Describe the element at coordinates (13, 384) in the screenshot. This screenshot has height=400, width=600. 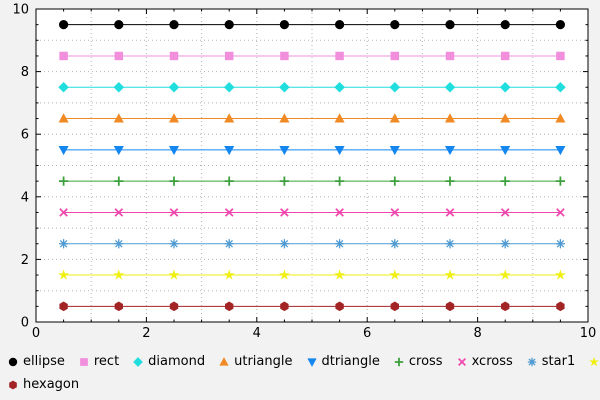
I see `hexagon-legend-marker-icon` at that location.